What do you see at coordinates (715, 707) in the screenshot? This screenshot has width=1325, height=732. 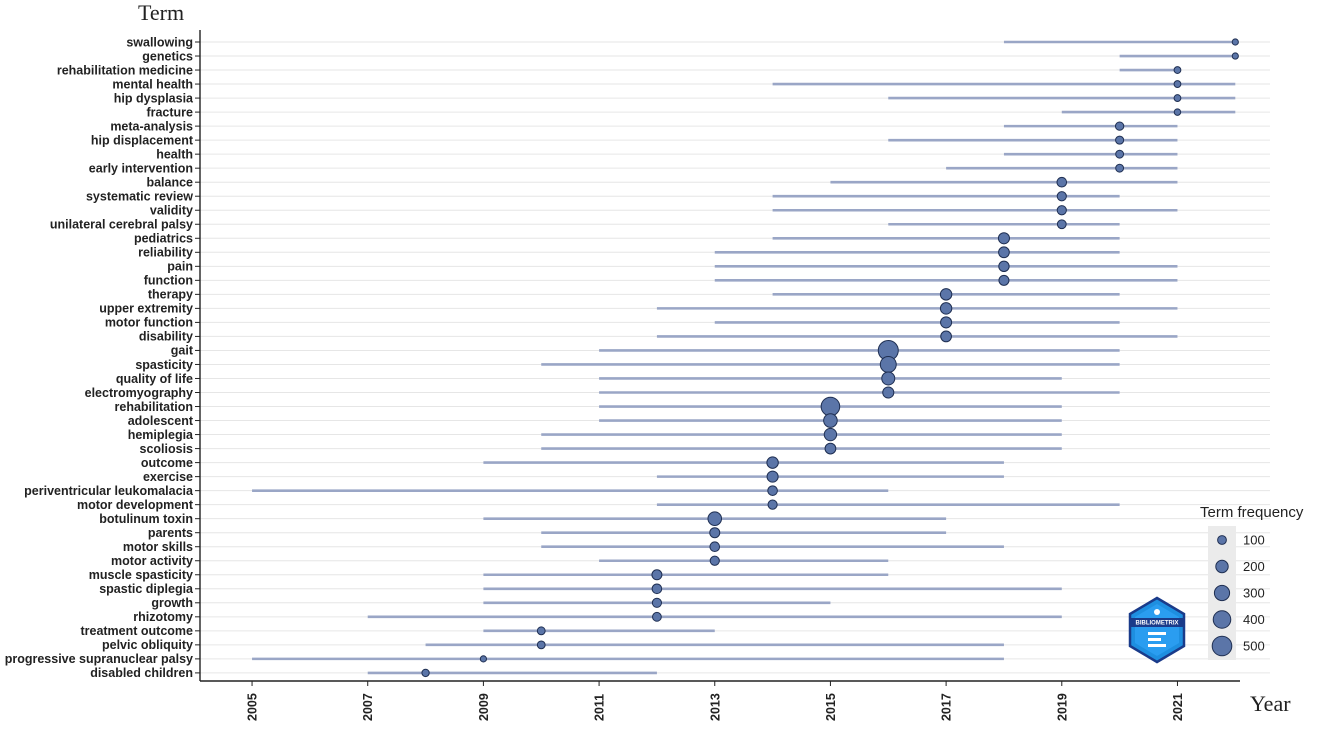 I see `x-tick-label: 2013` at bounding box center [715, 707].